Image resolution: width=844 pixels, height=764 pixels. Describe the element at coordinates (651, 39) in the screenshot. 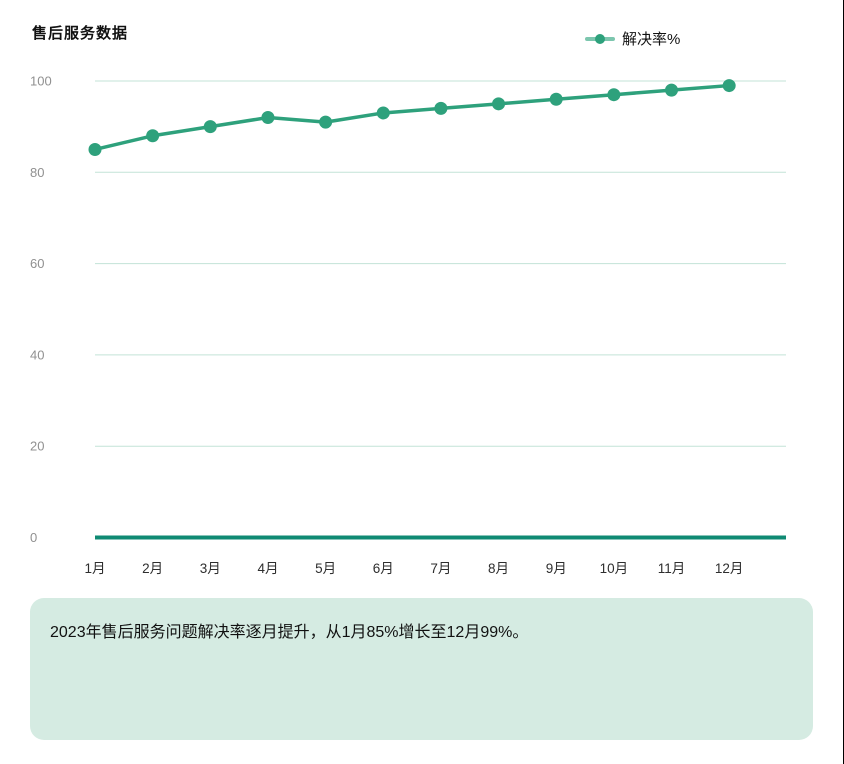

I see `legend-label: 解决率%` at that location.